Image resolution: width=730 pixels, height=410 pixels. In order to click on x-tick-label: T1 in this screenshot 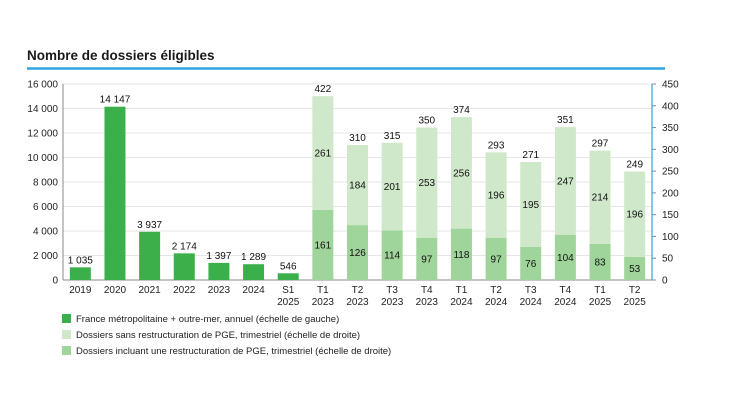, I will do `click(600, 290)`.